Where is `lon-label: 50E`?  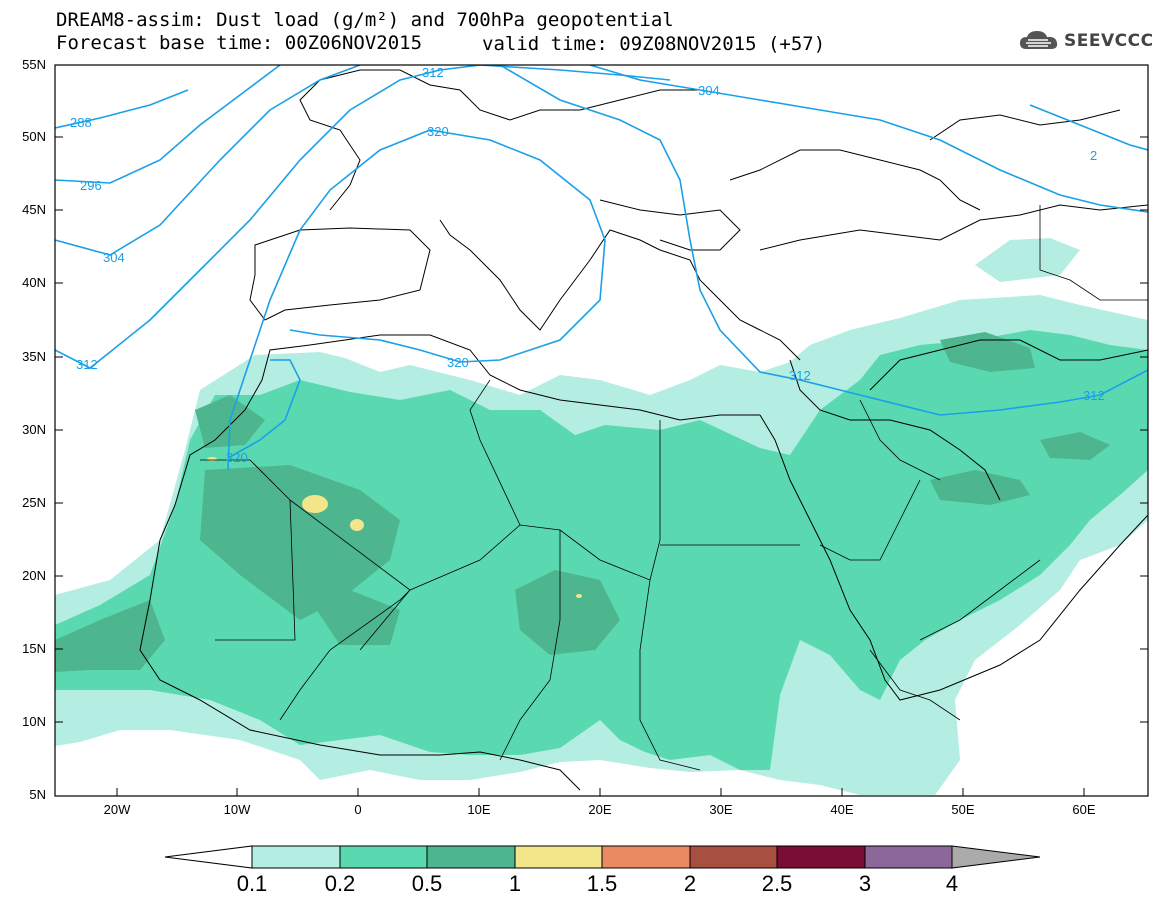 lon-label: 50E is located at coordinates (963, 809).